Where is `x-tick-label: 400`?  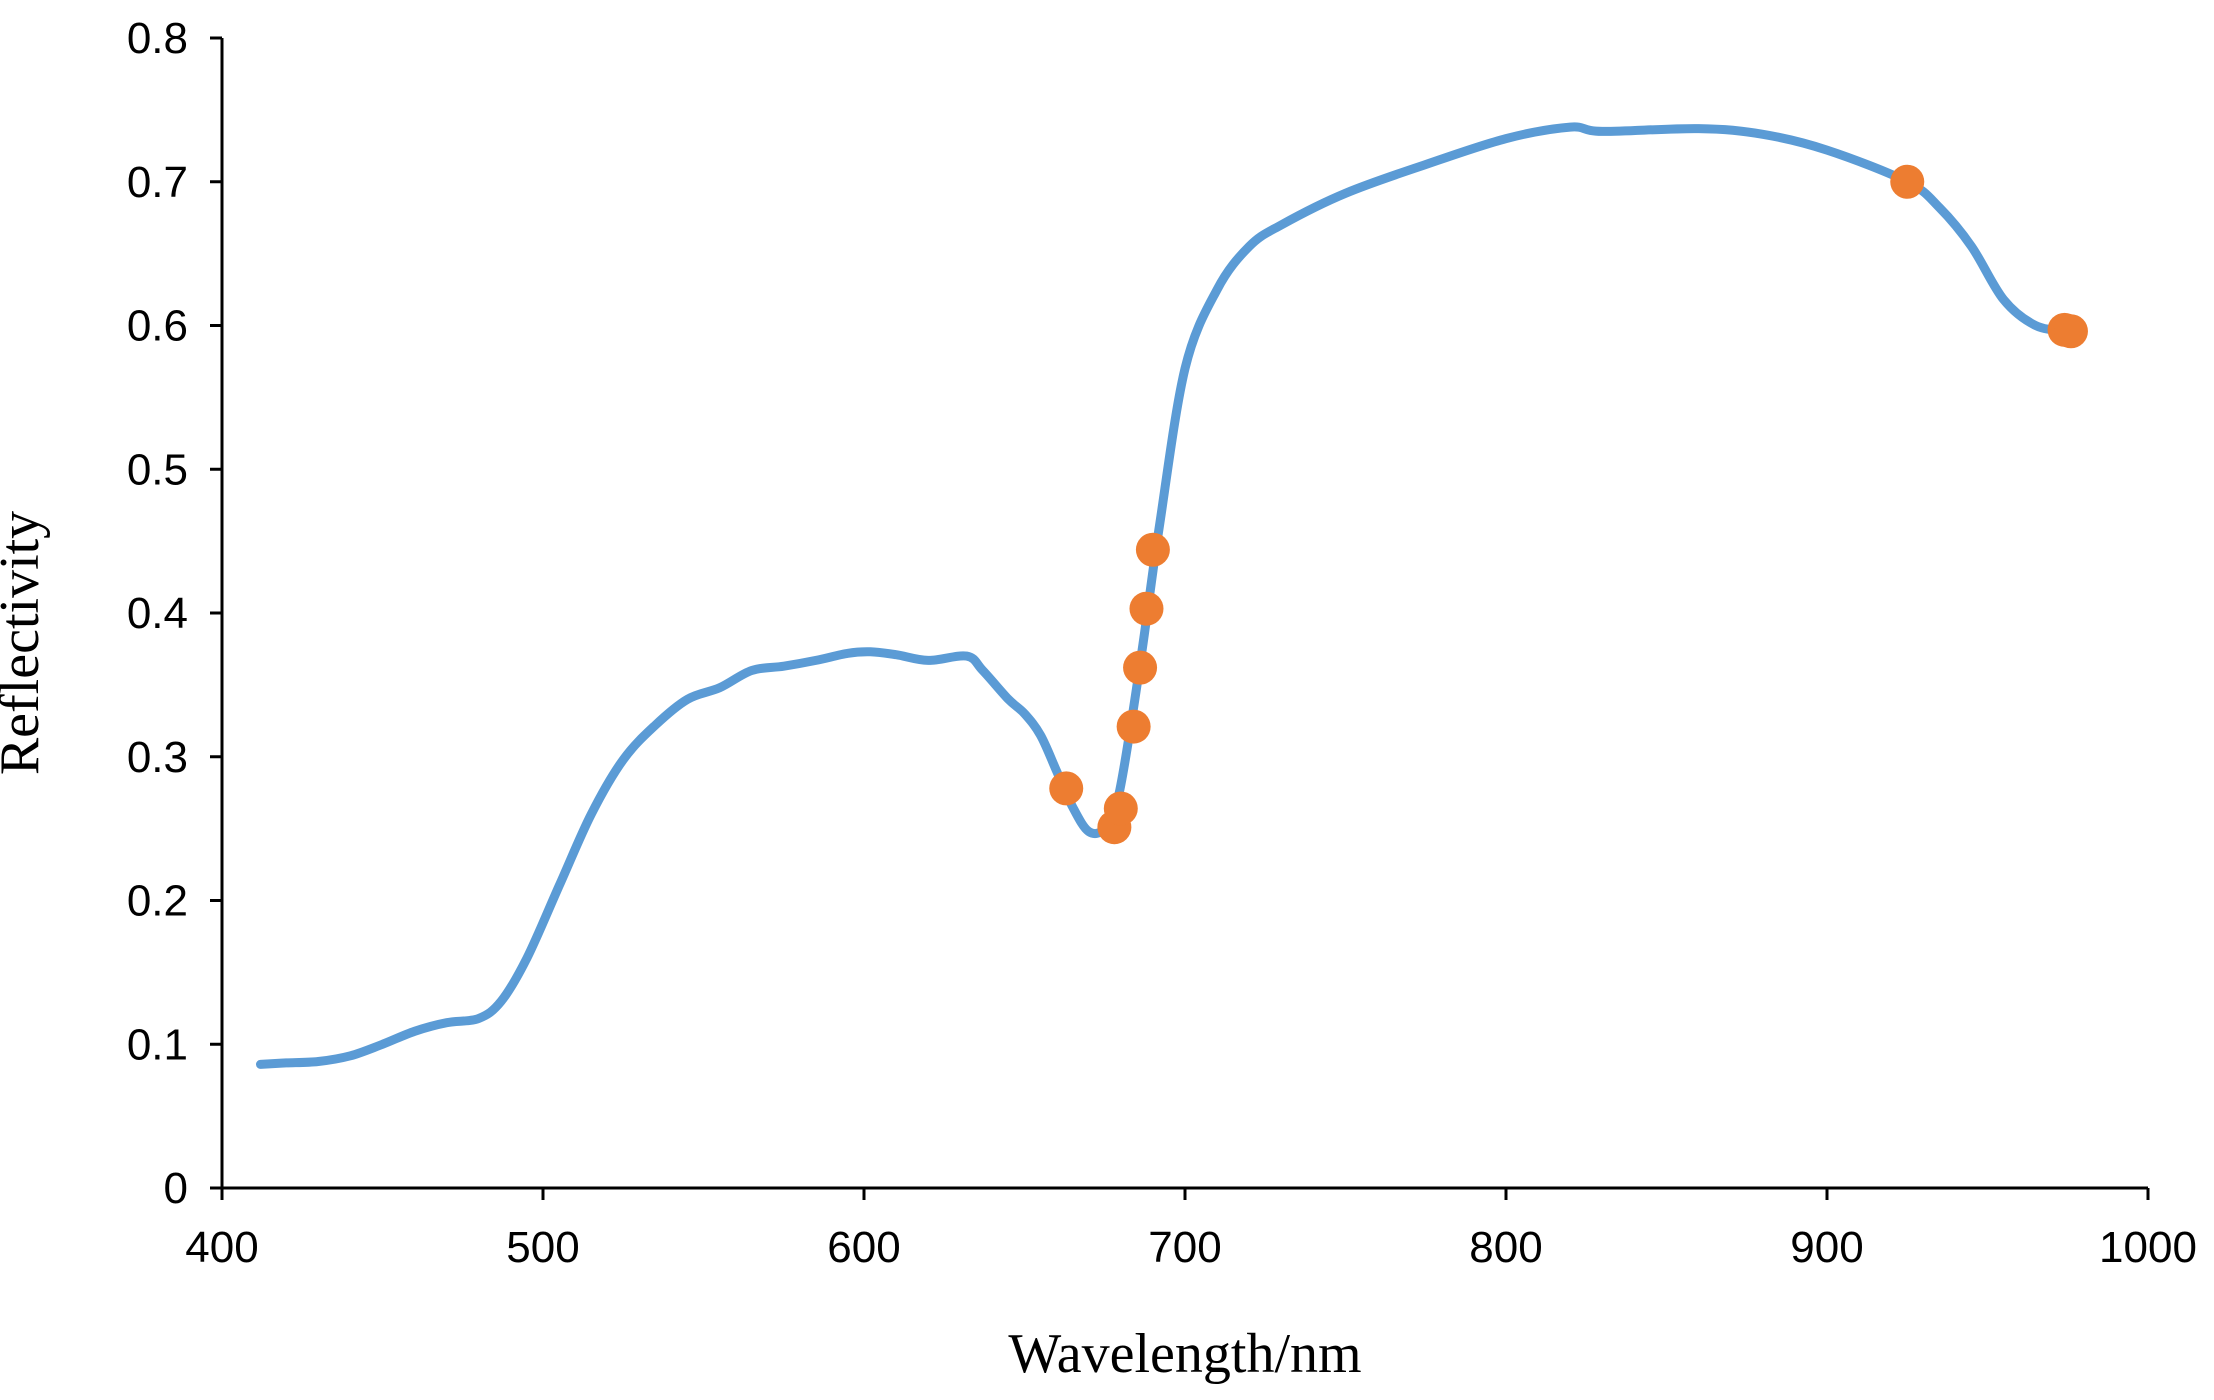
x-tick-label: 400 is located at coordinates (221, 1247).